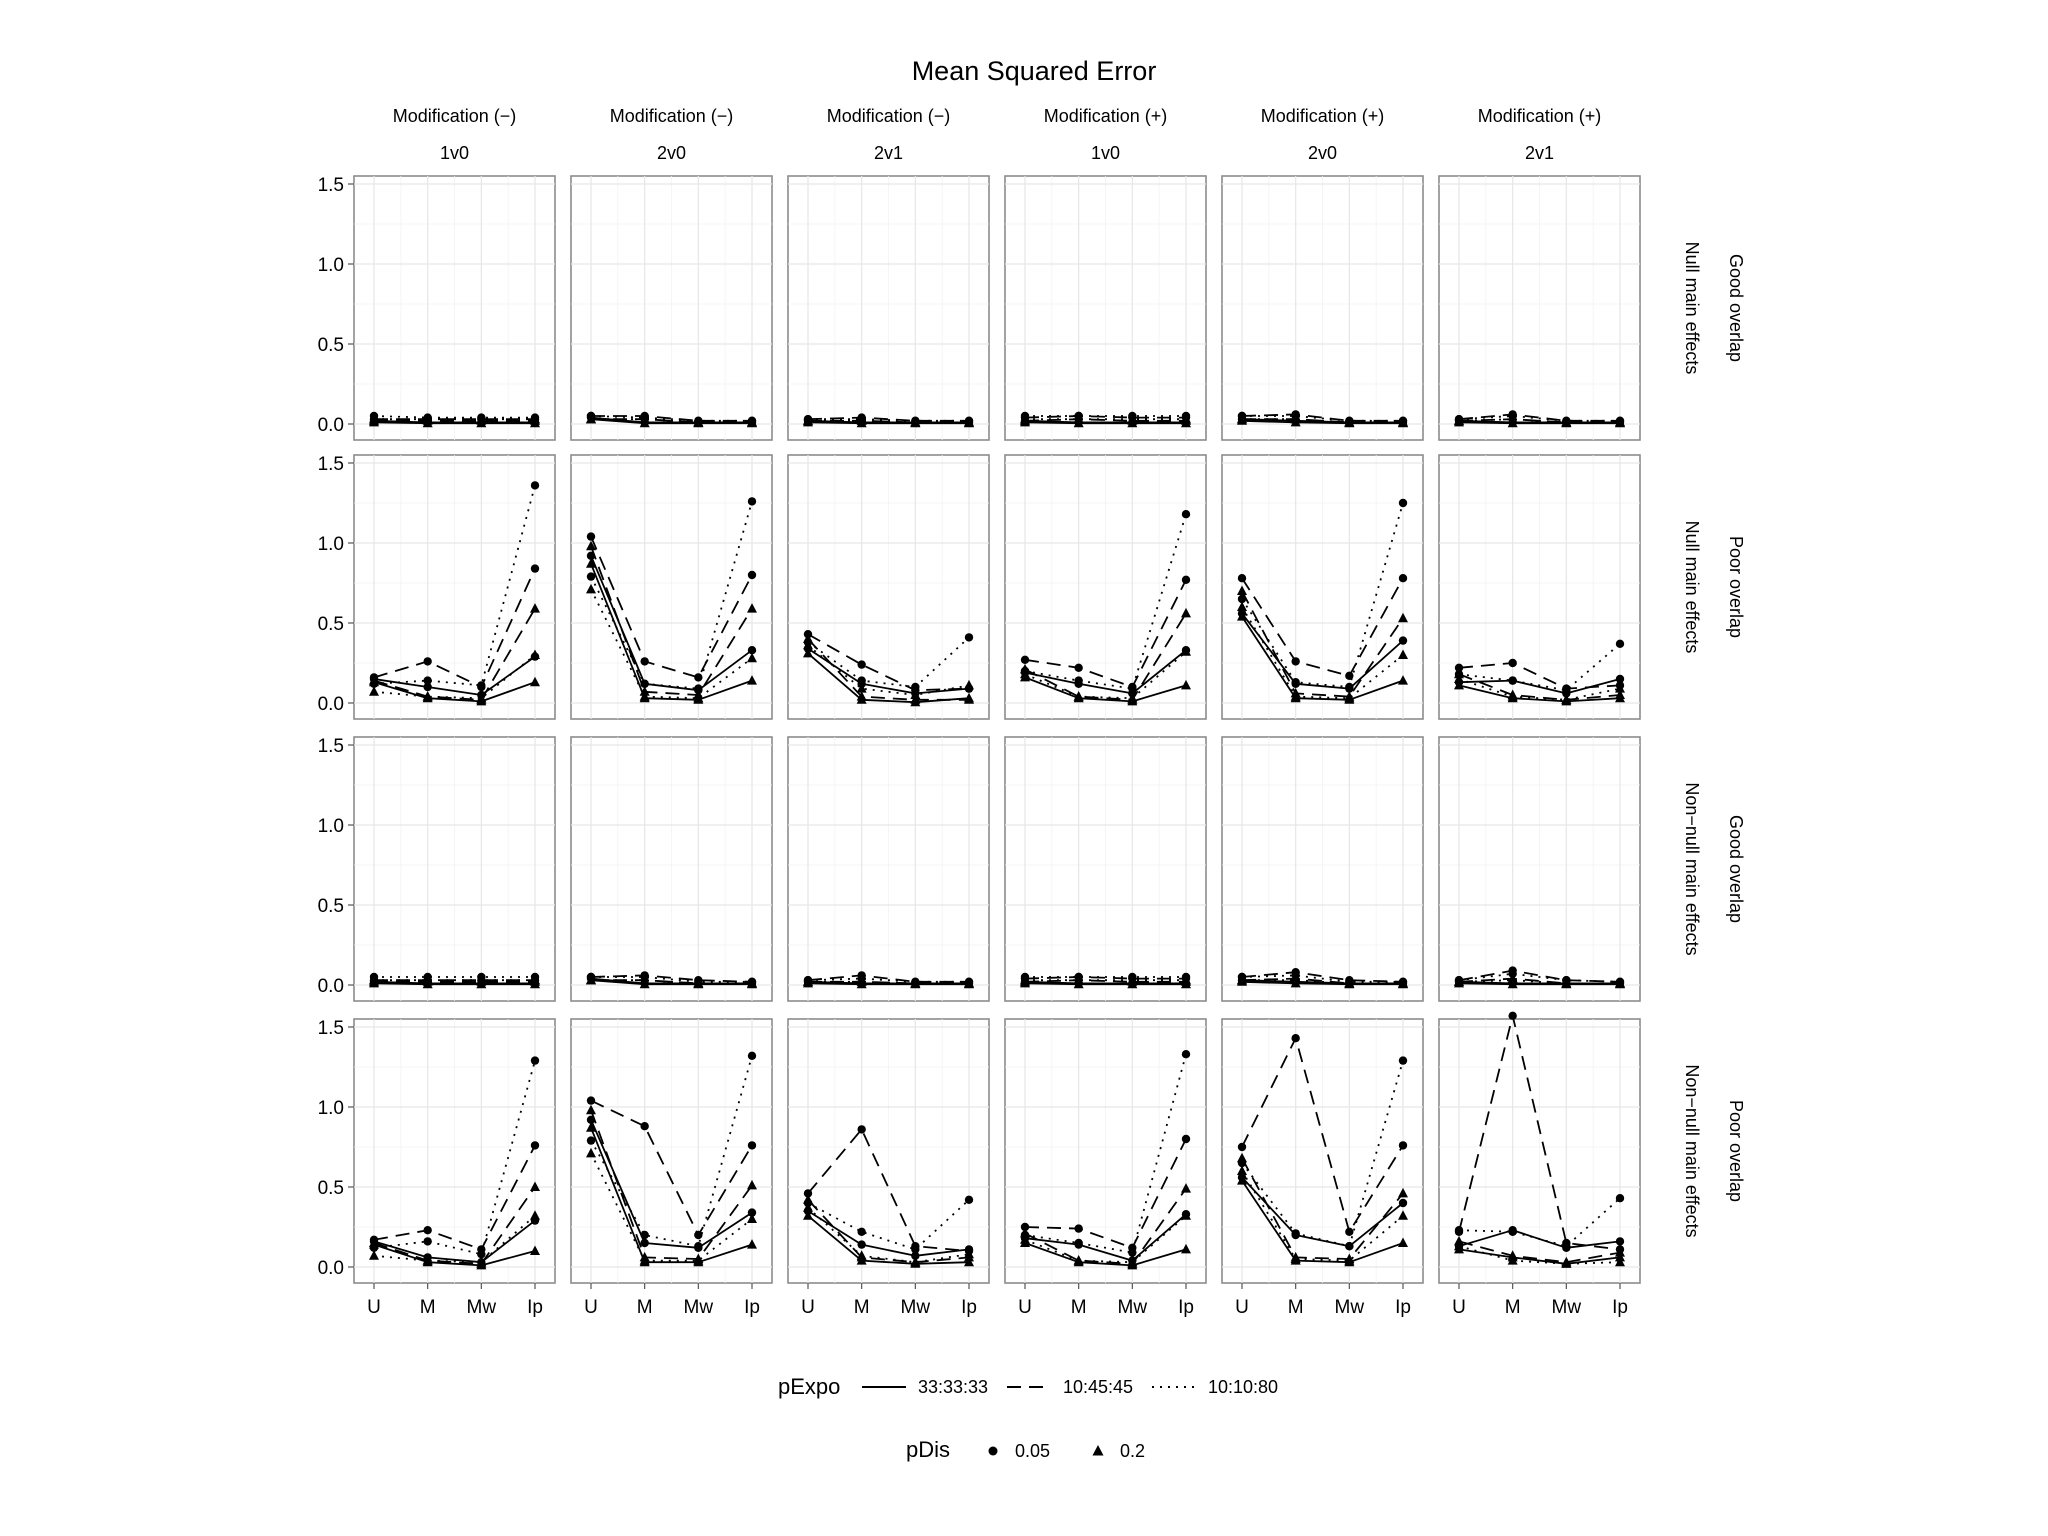  I want to click on y-tick-label: 0.5, so click(331, 624).